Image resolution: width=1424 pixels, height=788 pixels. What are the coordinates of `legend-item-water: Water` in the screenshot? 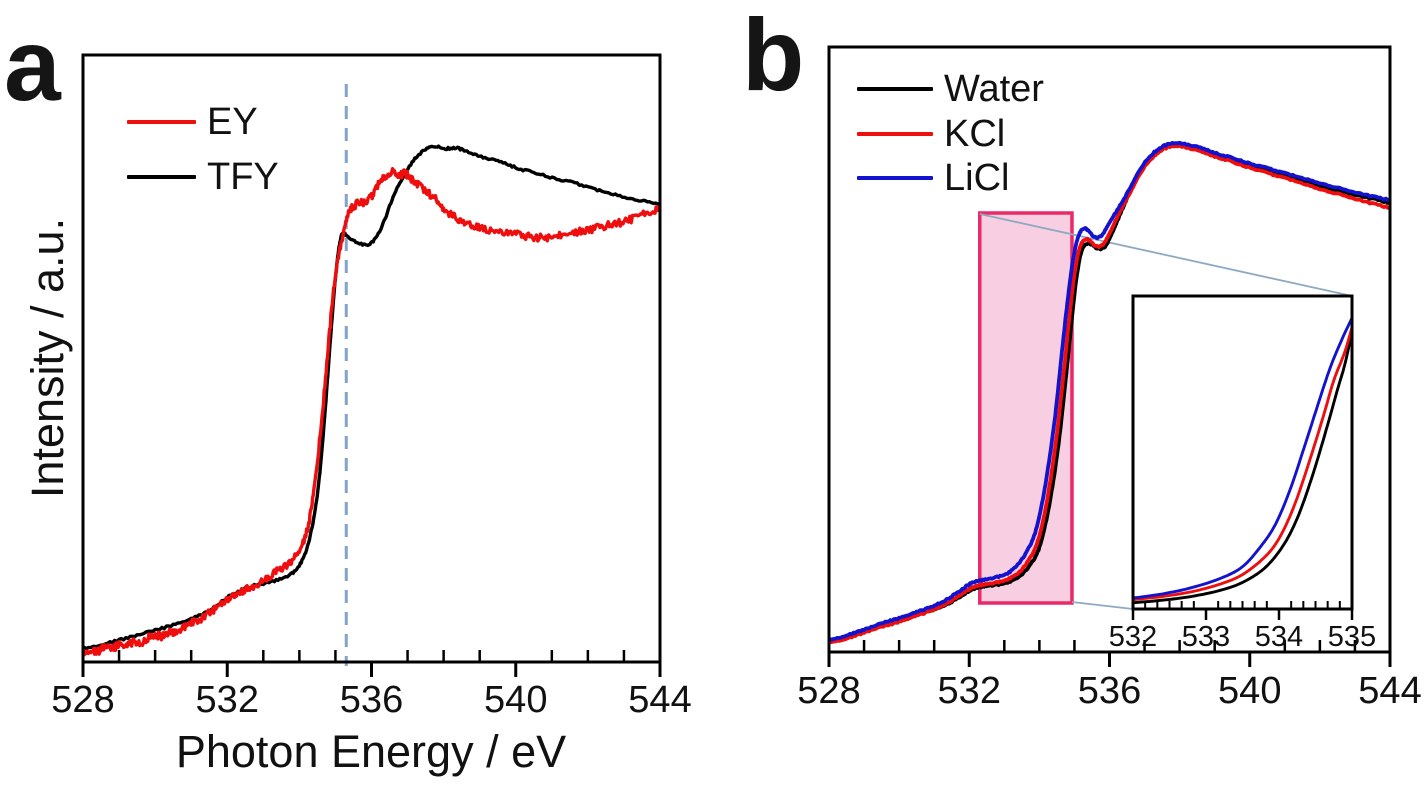 It's located at (950, 89).